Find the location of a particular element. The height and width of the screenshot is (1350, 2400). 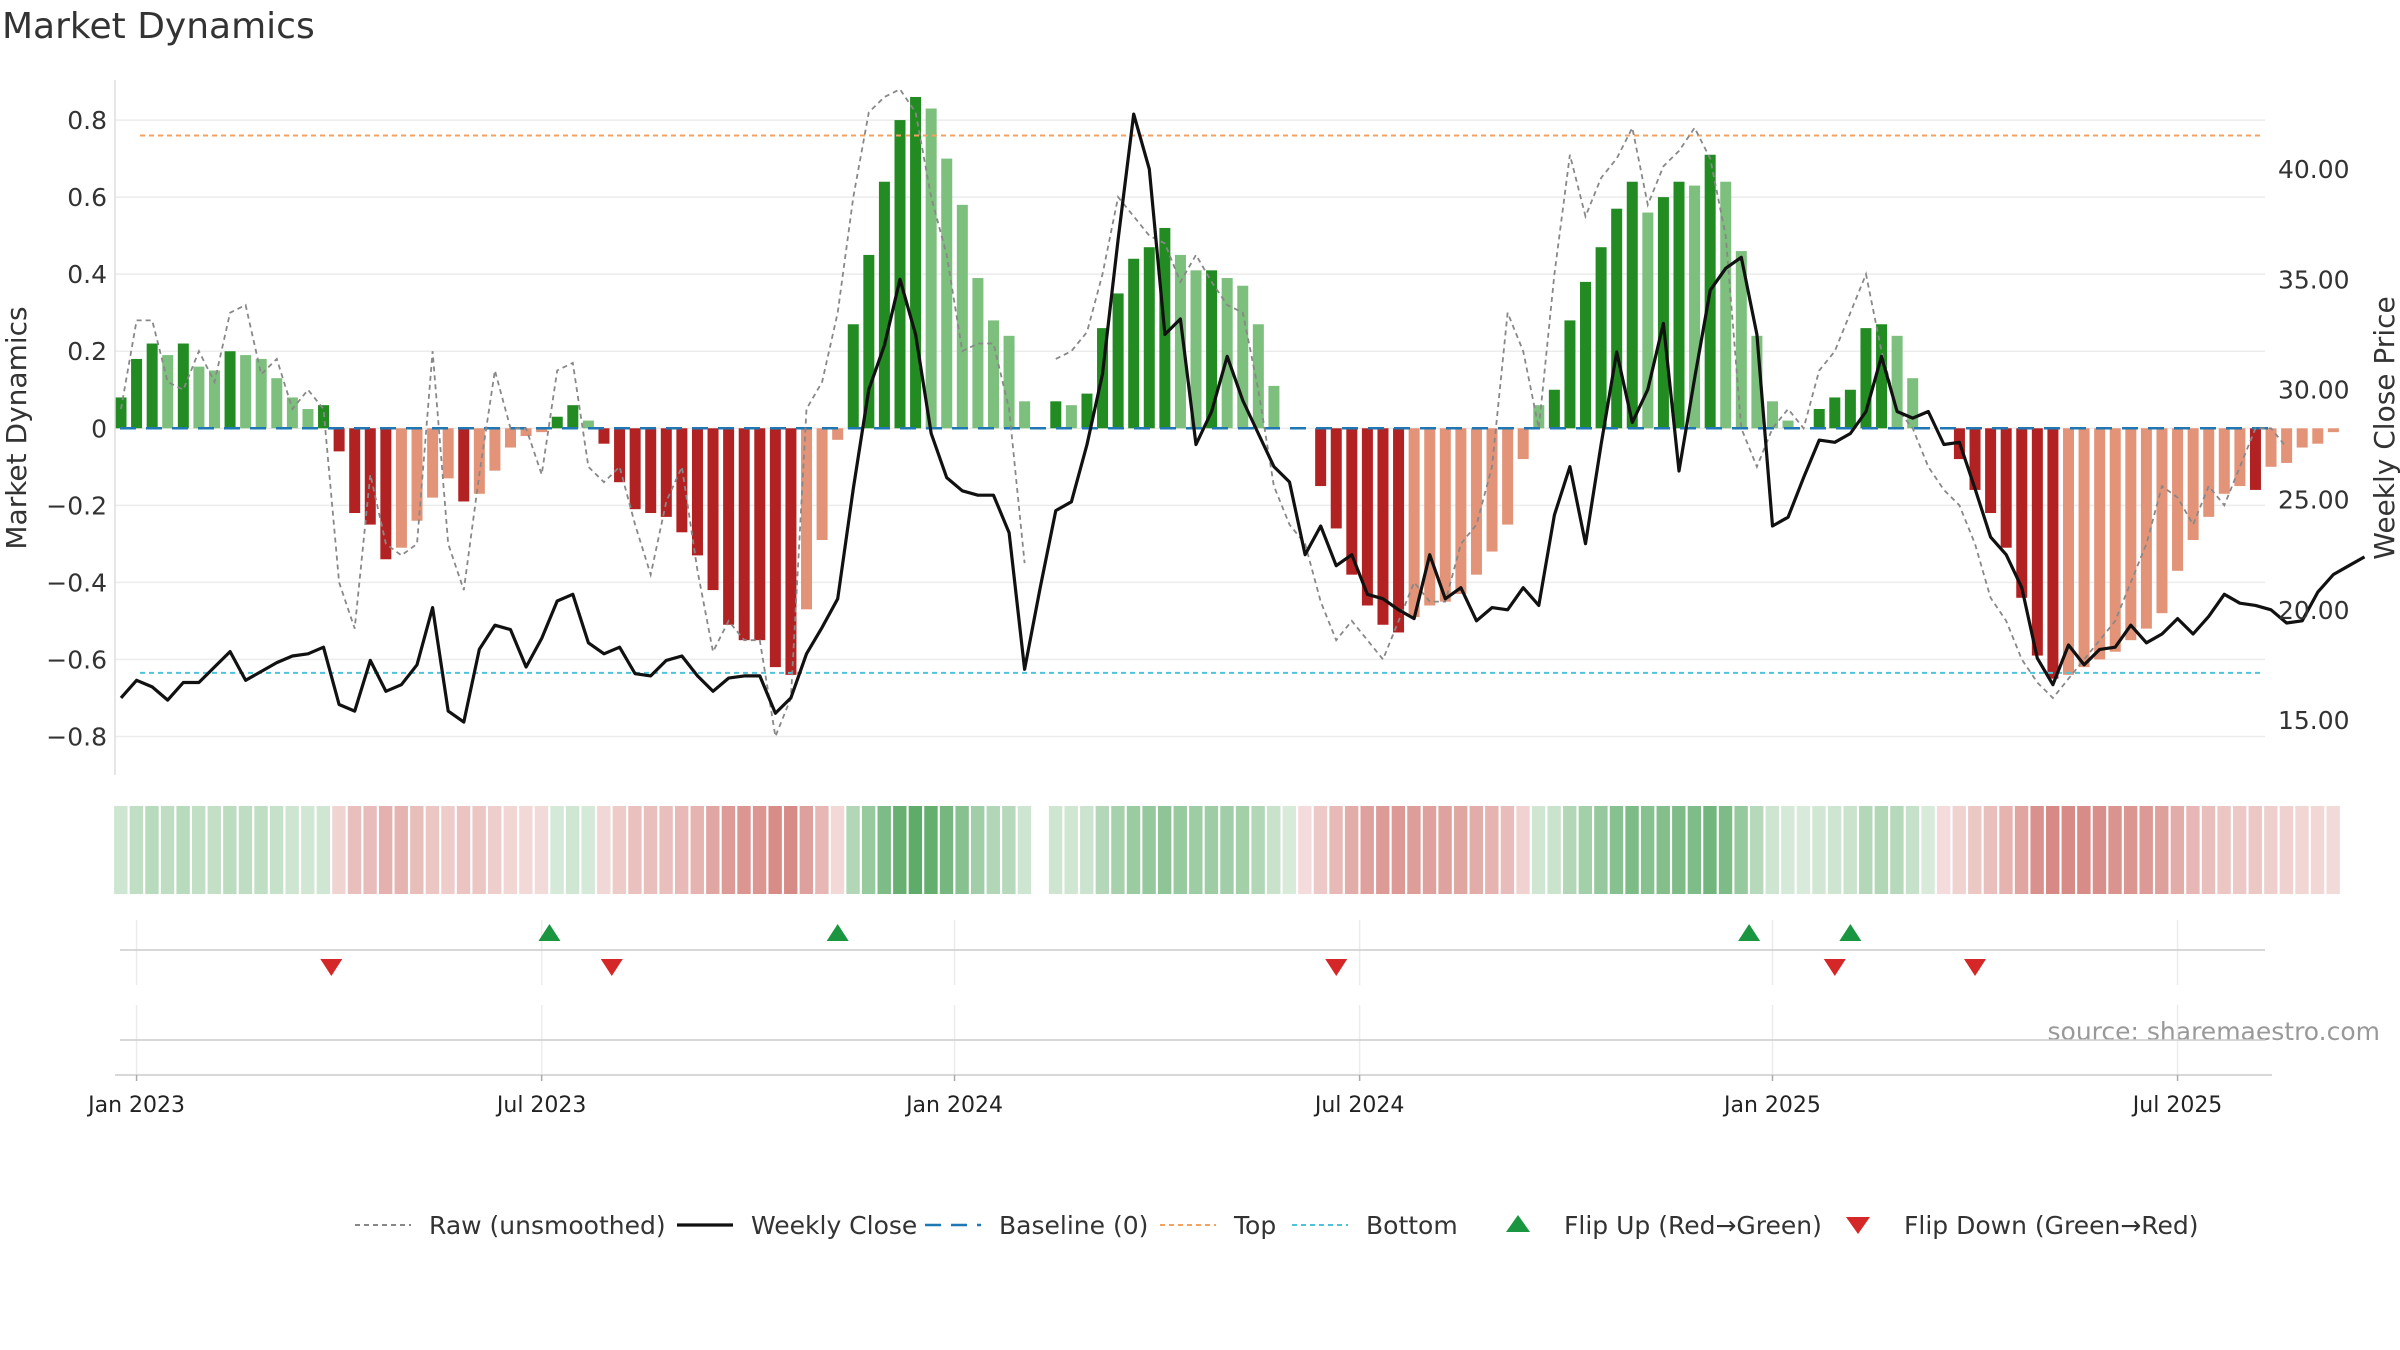

y-tick-label-left: −0.4 is located at coordinates (76, 582).